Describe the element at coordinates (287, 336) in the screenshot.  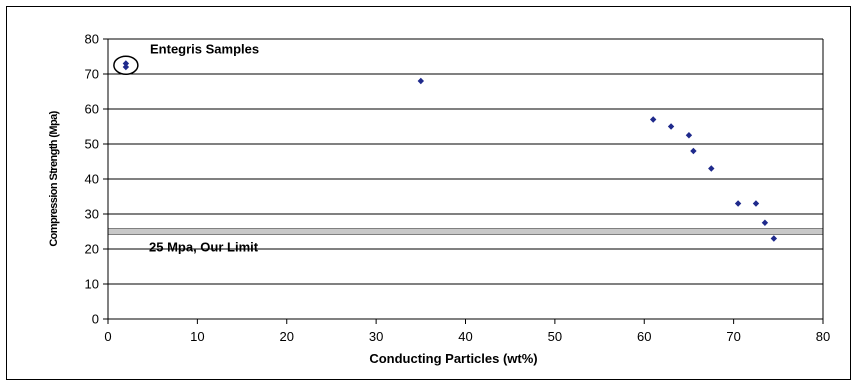
I see `x-tick-label: 20` at that location.